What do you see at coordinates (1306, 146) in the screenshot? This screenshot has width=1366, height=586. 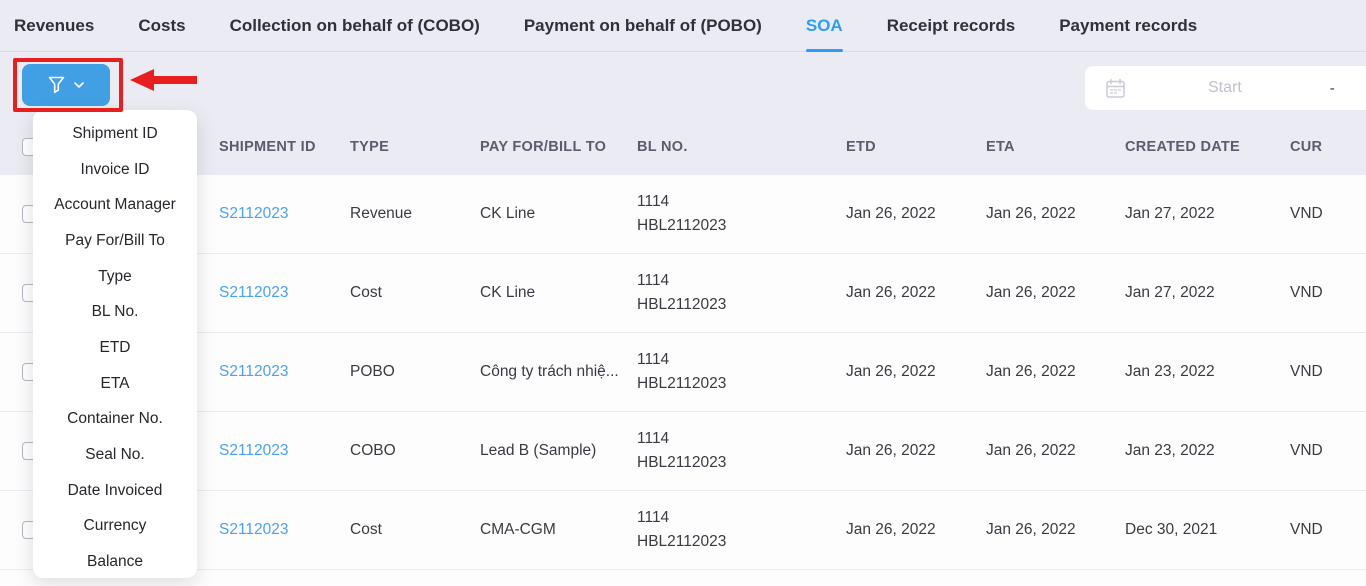 I see `col-header-currency: CUR` at bounding box center [1306, 146].